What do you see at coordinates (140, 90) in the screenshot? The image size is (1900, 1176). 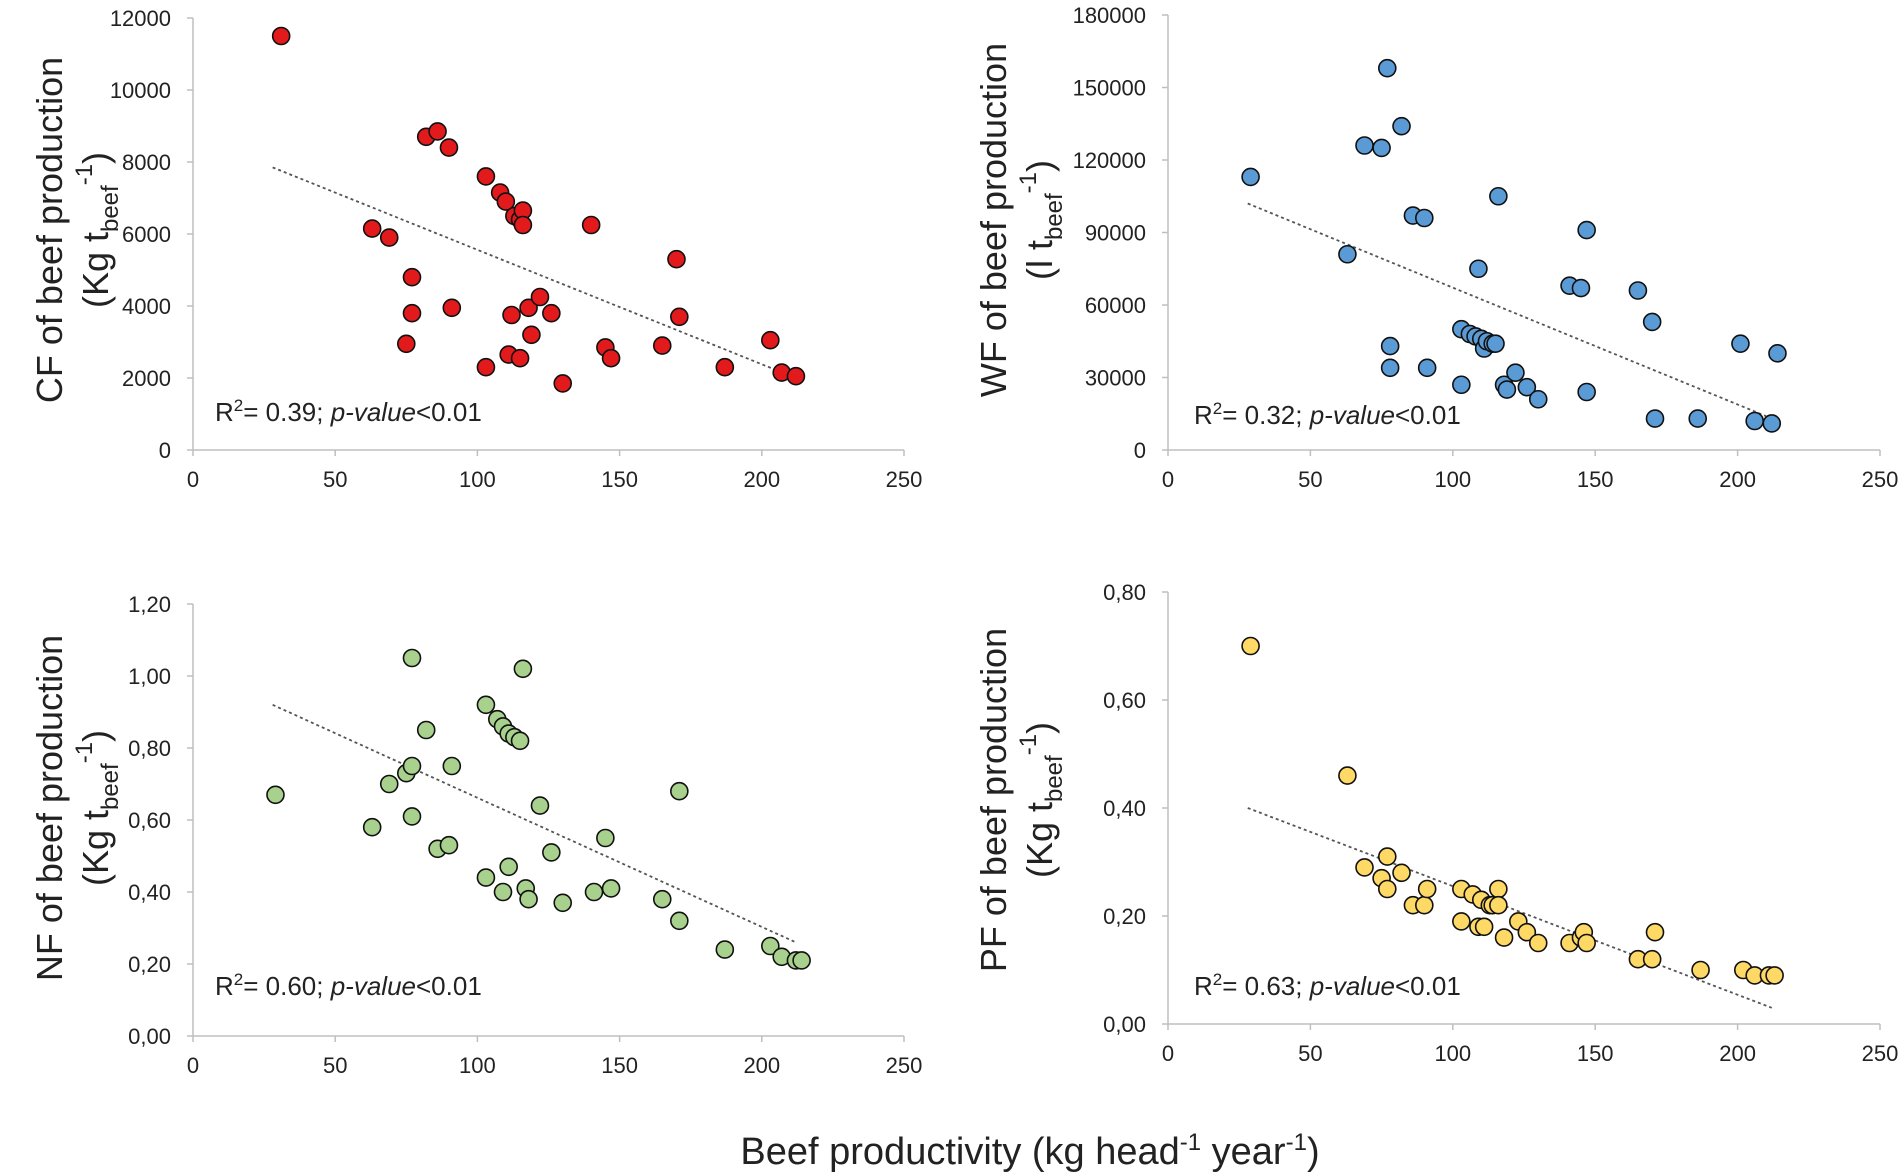 I see `cf-y-tick-label: 10000` at bounding box center [140, 90].